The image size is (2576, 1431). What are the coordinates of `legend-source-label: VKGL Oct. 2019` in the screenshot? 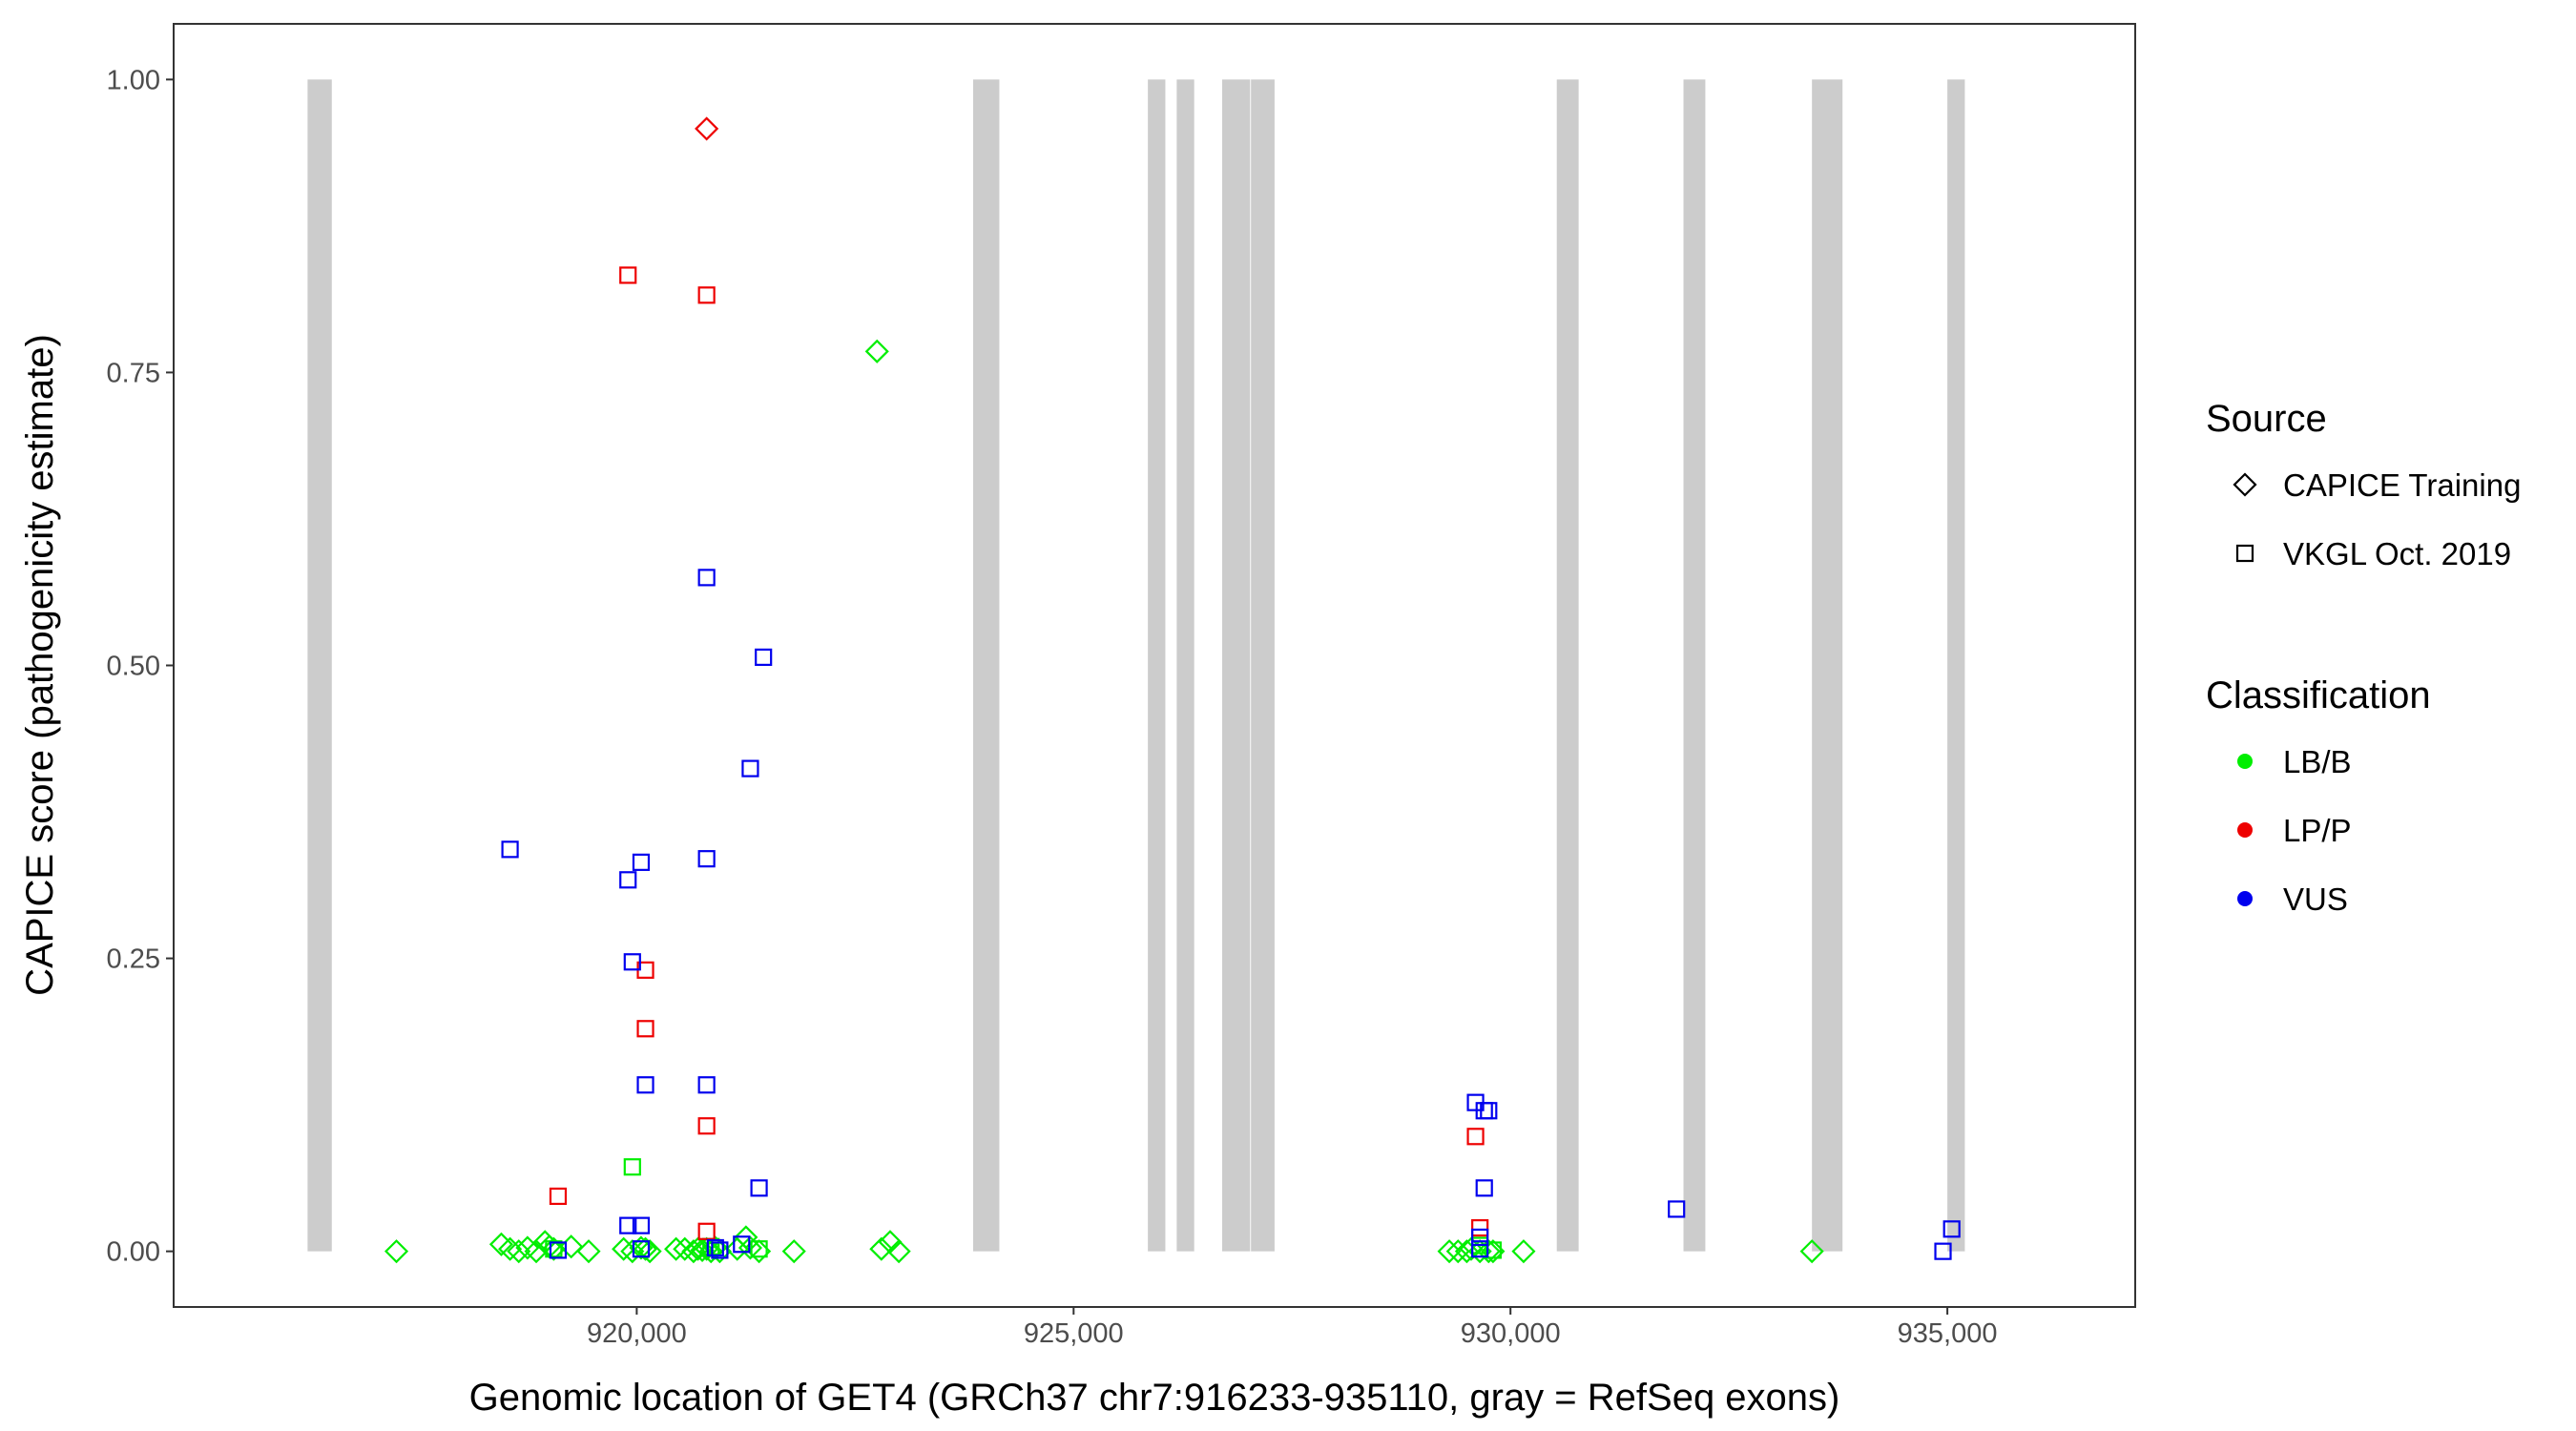 It's located at (2397, 553).